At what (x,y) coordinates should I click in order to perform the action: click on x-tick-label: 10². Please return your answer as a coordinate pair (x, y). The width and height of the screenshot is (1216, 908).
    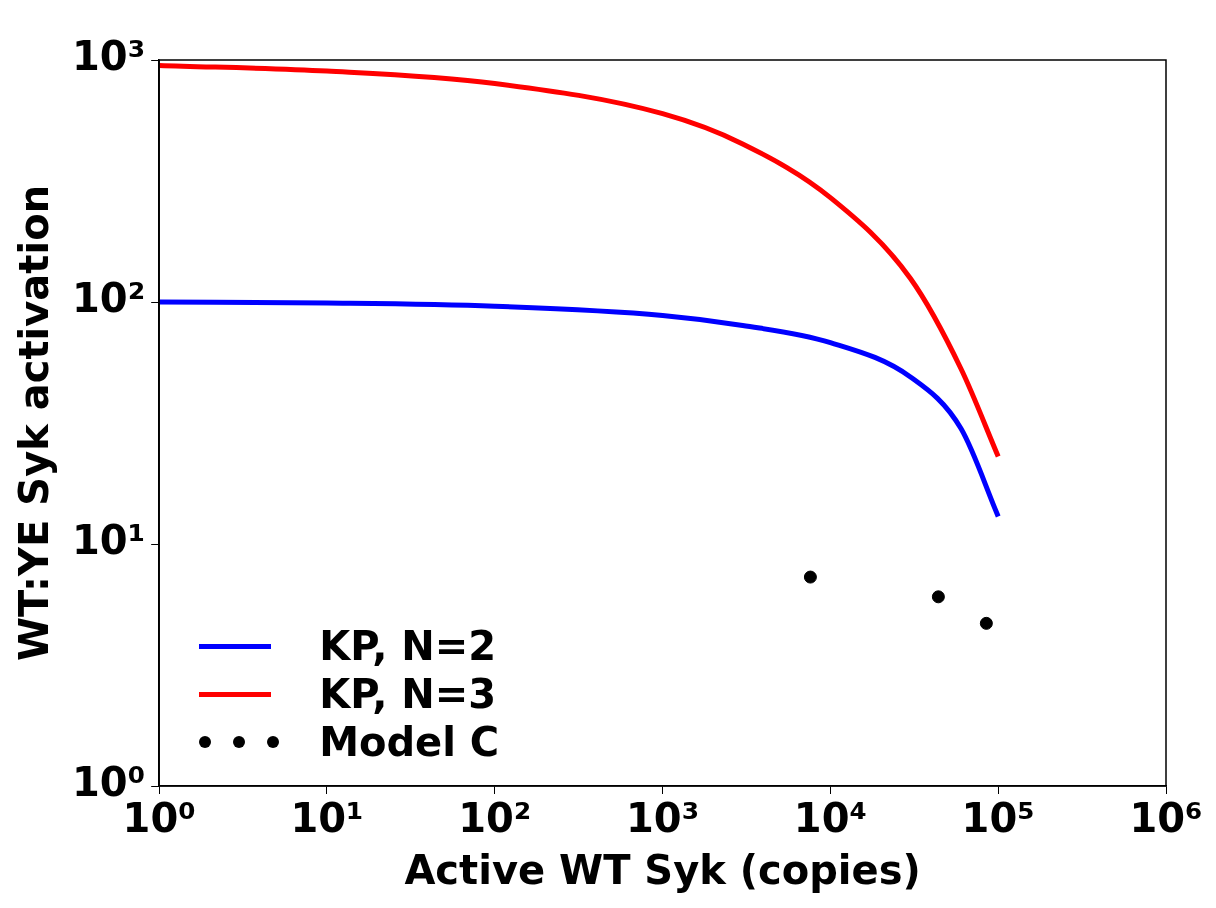
    Looking at the image, I should click on (495, 818).